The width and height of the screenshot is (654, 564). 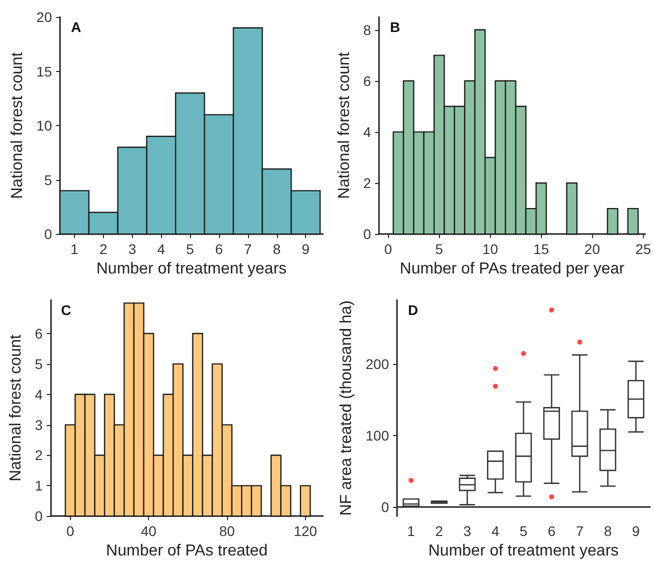 What do you see at coordinates (347, 408) in the screenshot?
I see `y-axis-title: NF area treated (thousand ha)` at bounding box center [347, 408].